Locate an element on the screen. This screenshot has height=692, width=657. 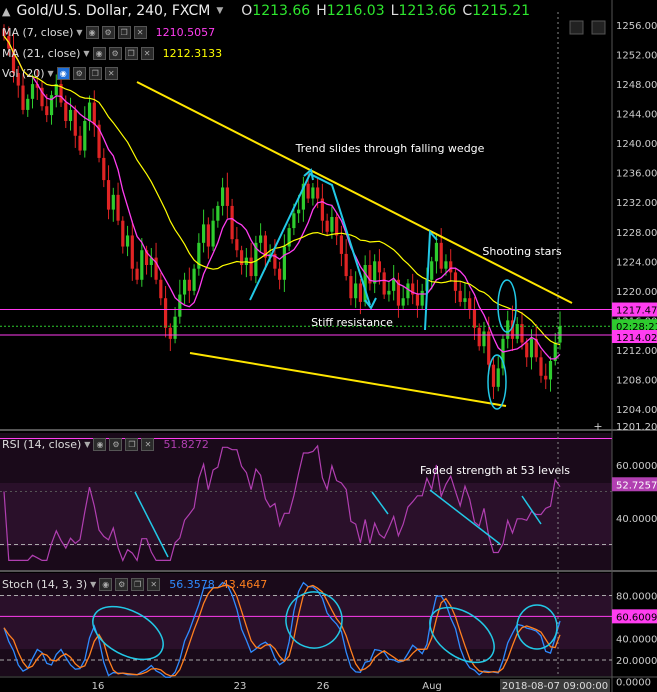
price-tick-label: 1212.00 is located at coordinates (636, 351).